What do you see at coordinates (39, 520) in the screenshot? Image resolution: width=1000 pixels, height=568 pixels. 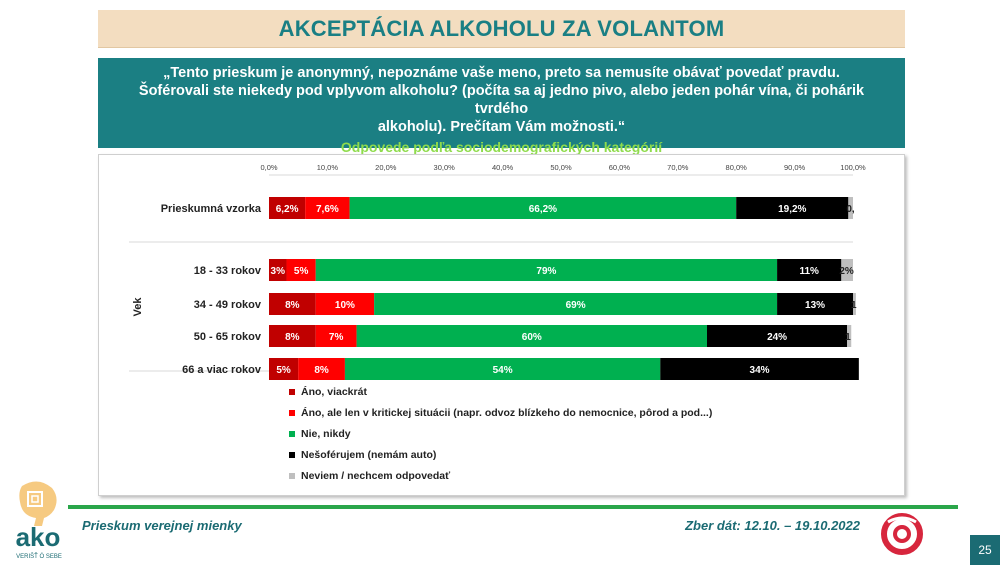 I see `ako-logo: ako VERIŠŤ Ó SEBE` at bounding box center [39, 520].